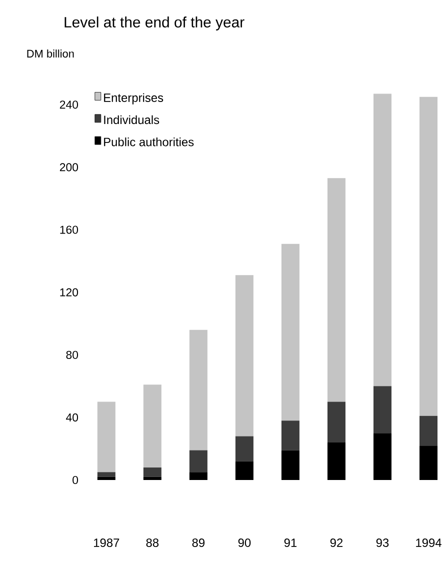 The width and height of the screenshot is (444, 573). Describe the element at coordinates (50, 54) in the screenshot. I see `y-axis-title: DM billion` at that location.